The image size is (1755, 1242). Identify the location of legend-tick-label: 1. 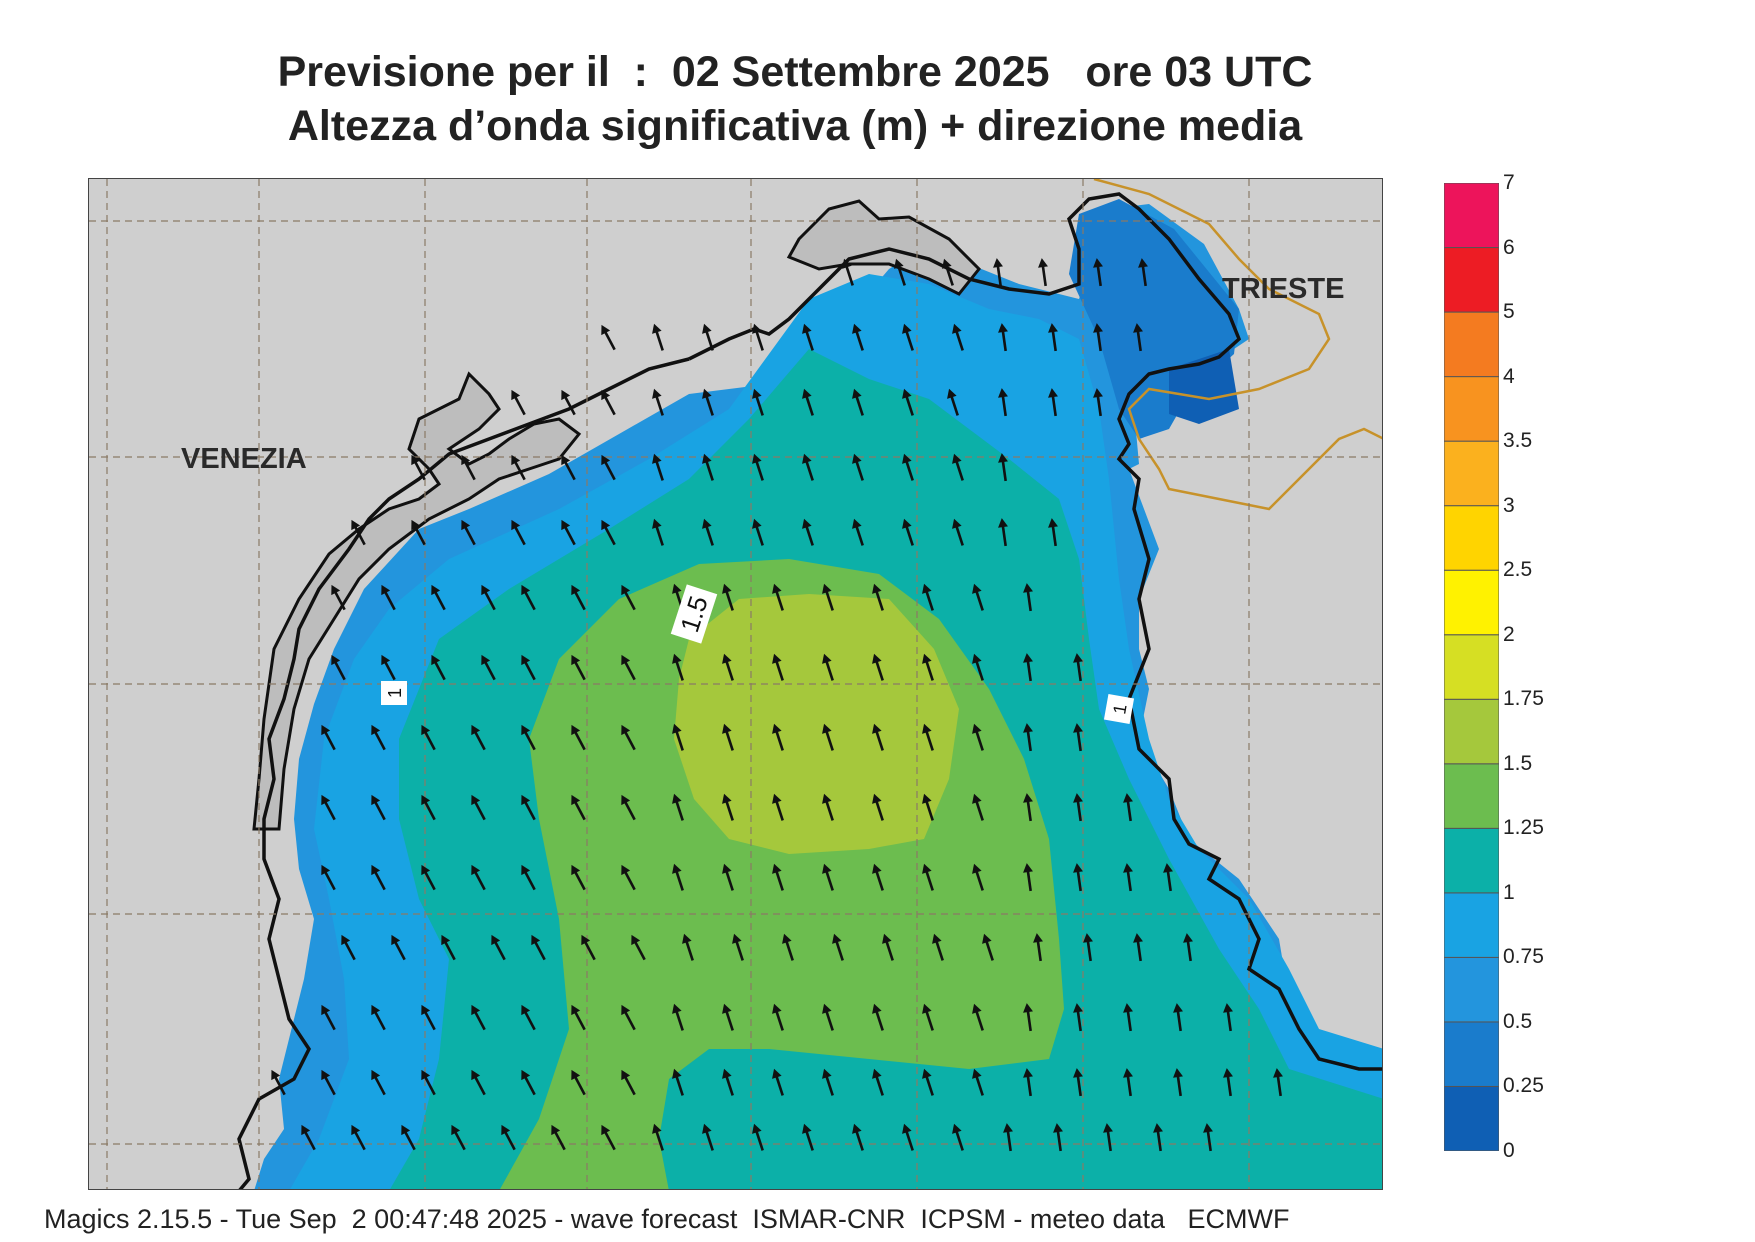
(1509, 892).